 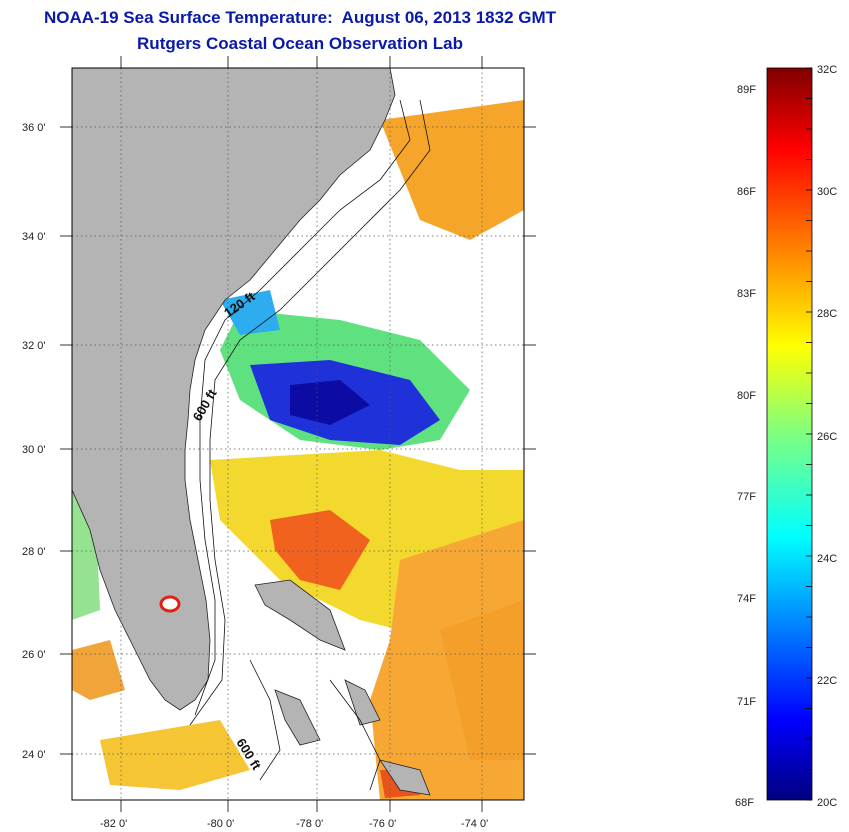 What do you see at coordinates (34, 655) in the screenshot?
I see `lat-label-26: 26 0'` at bounding box center [34, 655].